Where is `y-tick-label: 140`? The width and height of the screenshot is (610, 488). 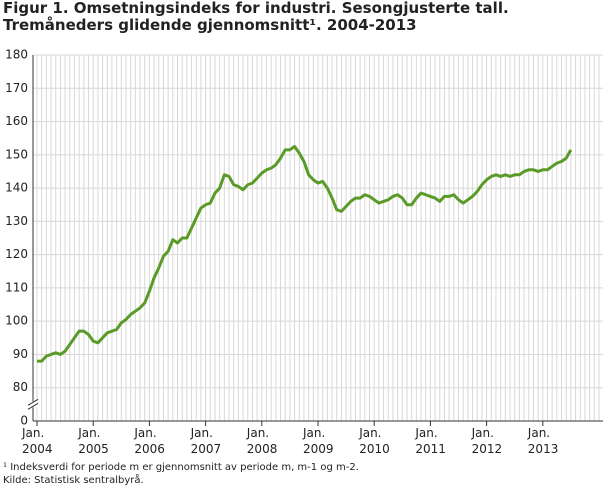 y-tick-label: 140 is located at coordinates (16, 188).